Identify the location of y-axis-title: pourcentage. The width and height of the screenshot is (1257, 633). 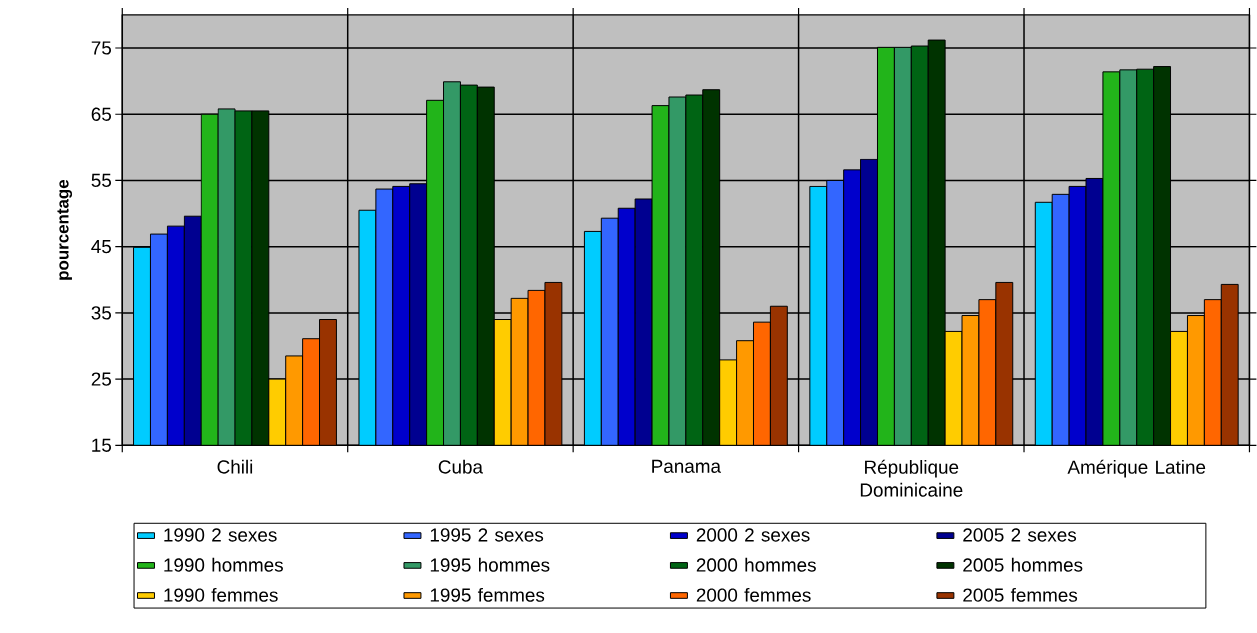
(65, 229).